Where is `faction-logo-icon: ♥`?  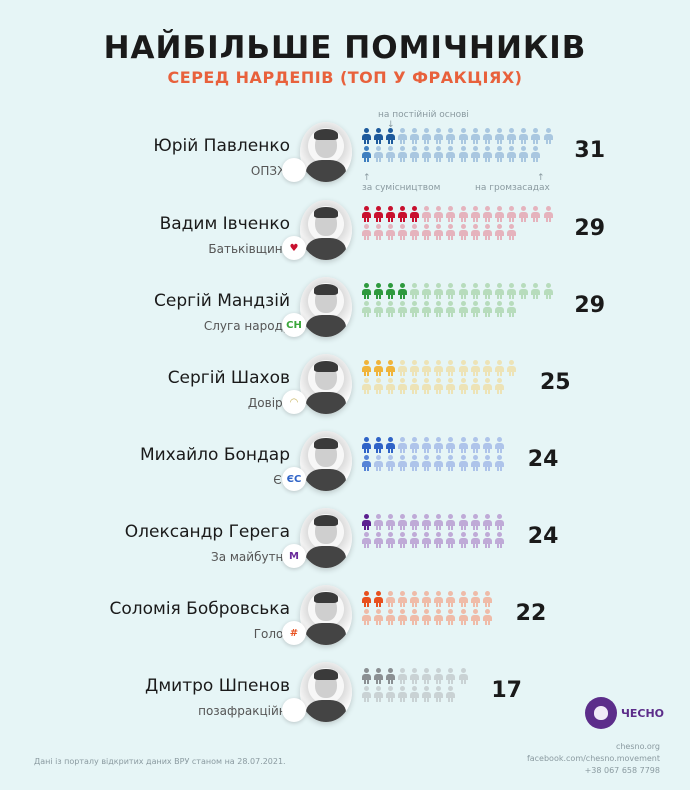
faction-logo-icon: ♥ is located at coordinates (294, 248).